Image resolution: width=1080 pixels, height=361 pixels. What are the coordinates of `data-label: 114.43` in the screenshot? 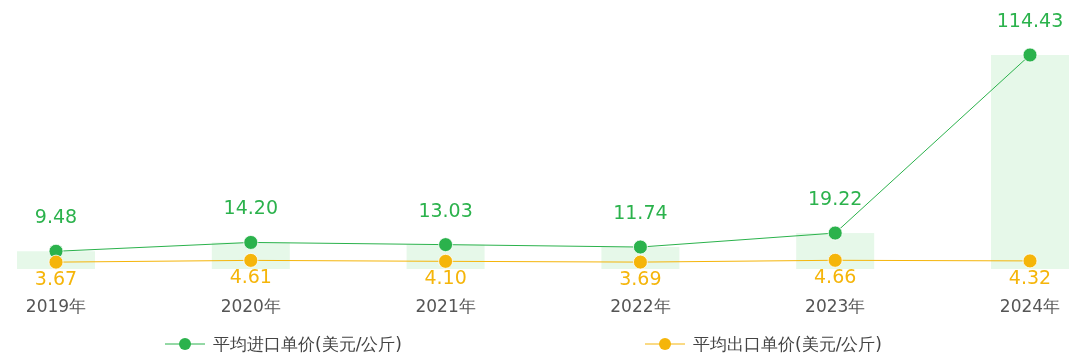 It's located at (1030, 20).